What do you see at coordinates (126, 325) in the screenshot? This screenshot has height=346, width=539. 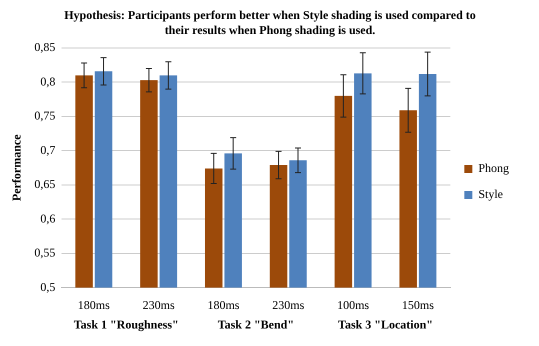 I see `text: Task 1 "Roughness"` at bounding box center [126, 325].